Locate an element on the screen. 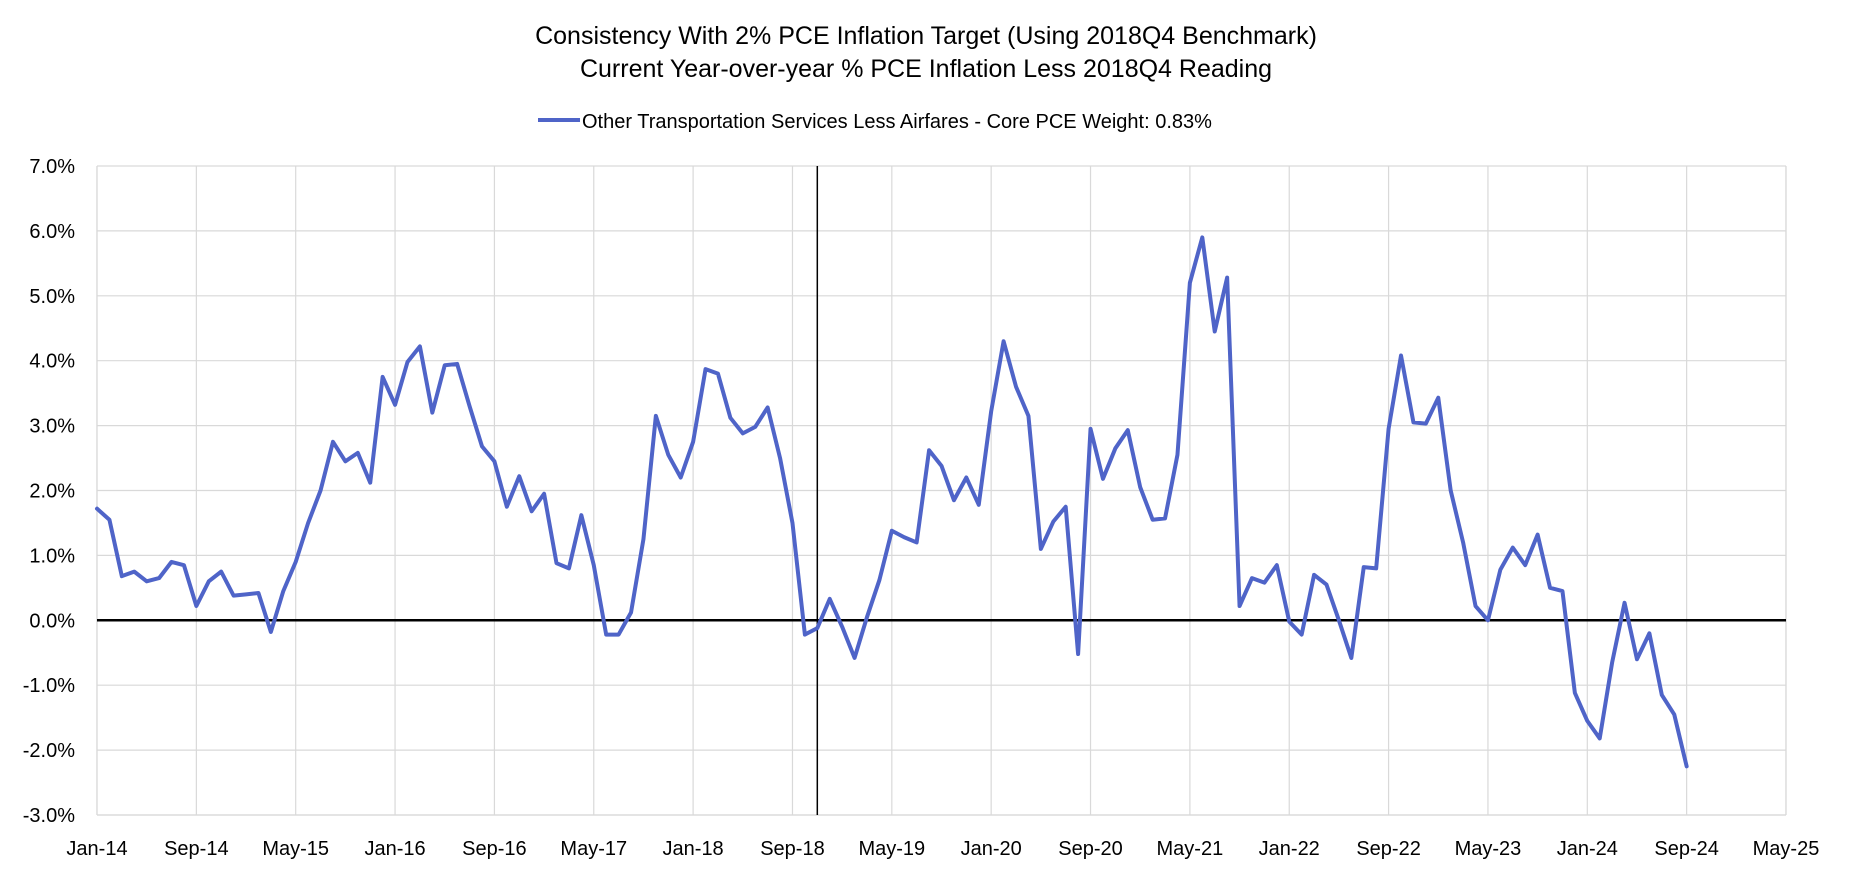  y-tick-label: 4.0% is located at coordinates (52, 362).